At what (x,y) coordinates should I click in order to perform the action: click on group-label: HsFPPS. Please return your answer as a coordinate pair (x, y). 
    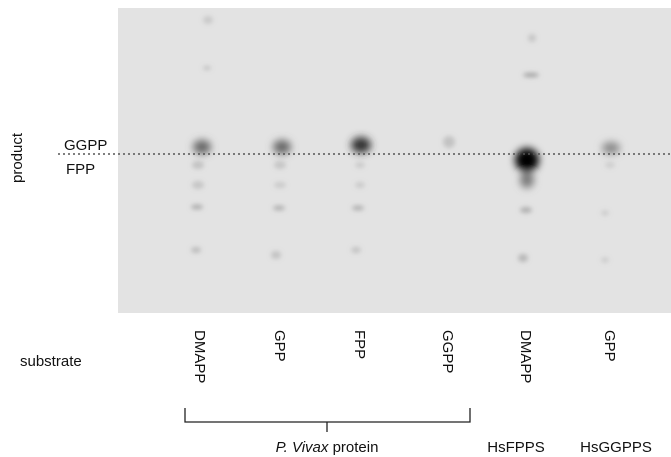
    Looking at the image, I should click on (516, 447).